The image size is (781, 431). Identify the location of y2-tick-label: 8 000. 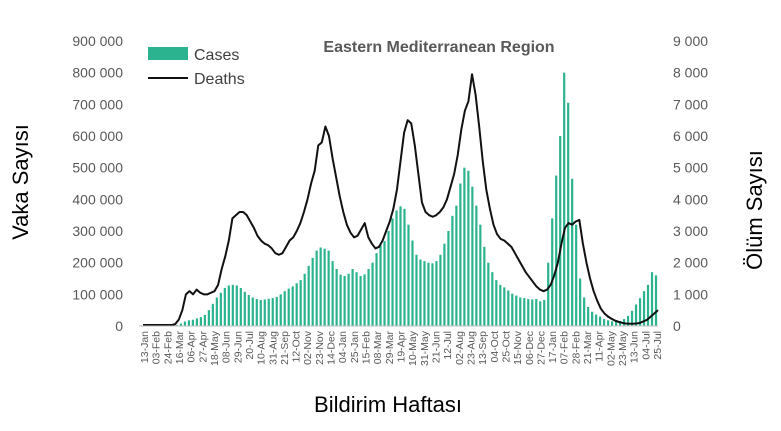
(690, 73).